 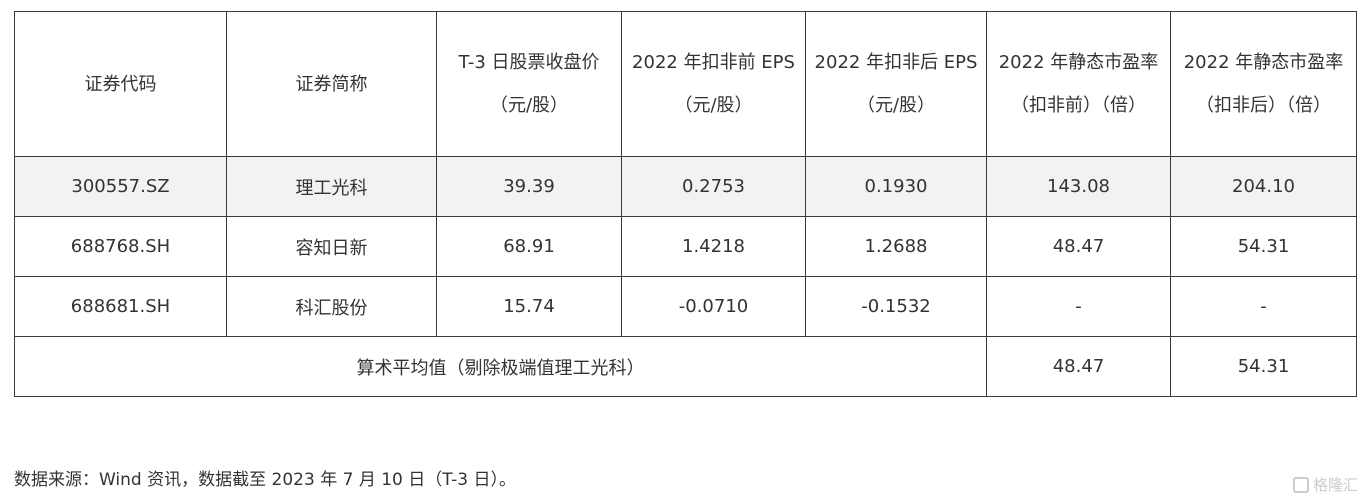 What do you see at coordinates (529, 246) in the screenshot?
I see `cell: 68.91` at bounding box center [529, 246].